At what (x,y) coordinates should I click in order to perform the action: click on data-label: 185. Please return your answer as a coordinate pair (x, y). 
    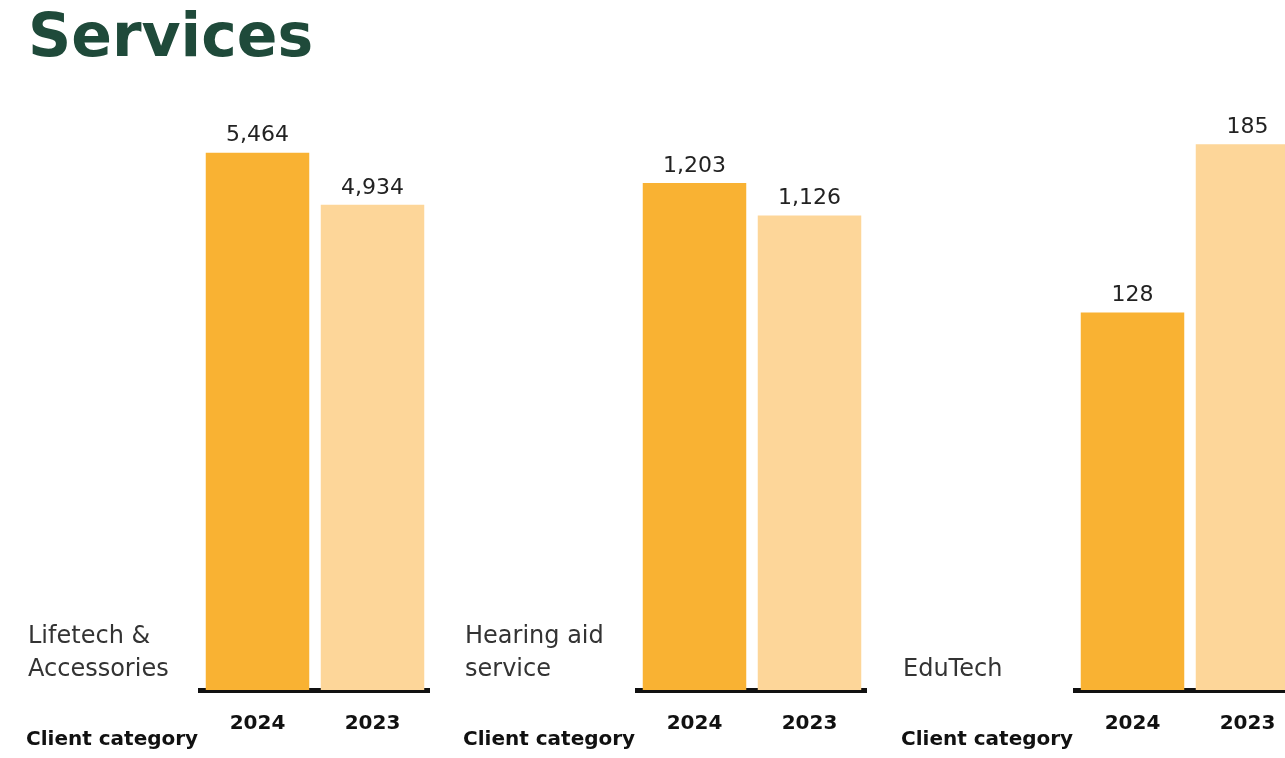
    Looking at the image, I should click on (1247, 125).